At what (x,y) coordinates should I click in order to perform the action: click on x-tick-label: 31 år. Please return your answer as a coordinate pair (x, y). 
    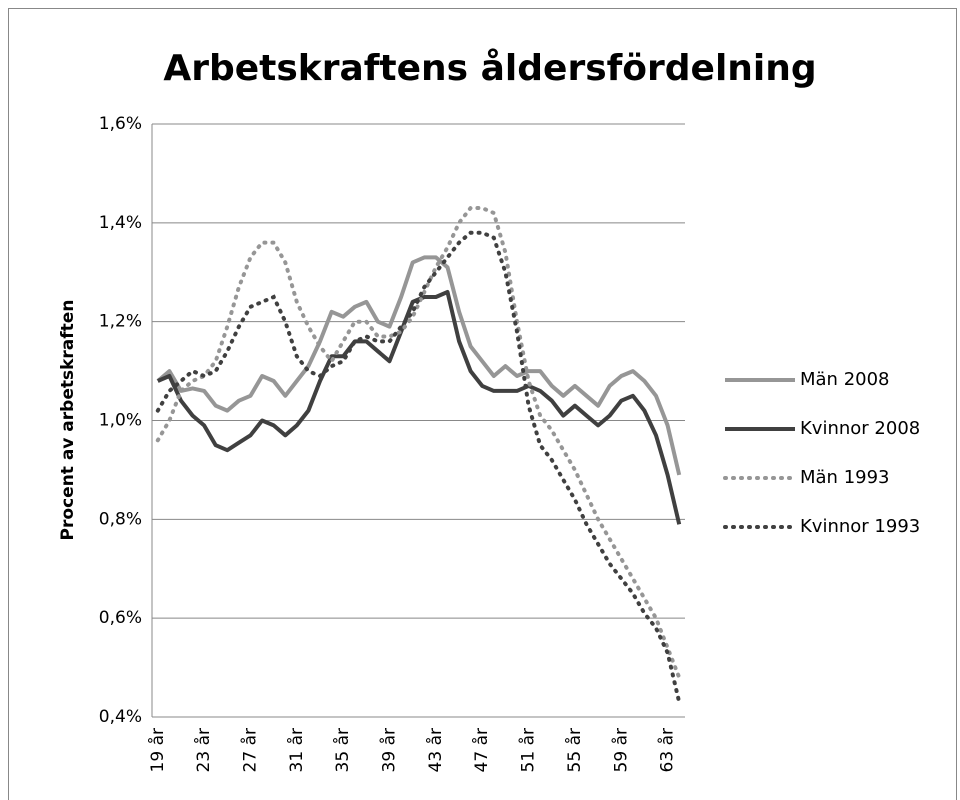
    Looking at the image, I should click on (296, 750).